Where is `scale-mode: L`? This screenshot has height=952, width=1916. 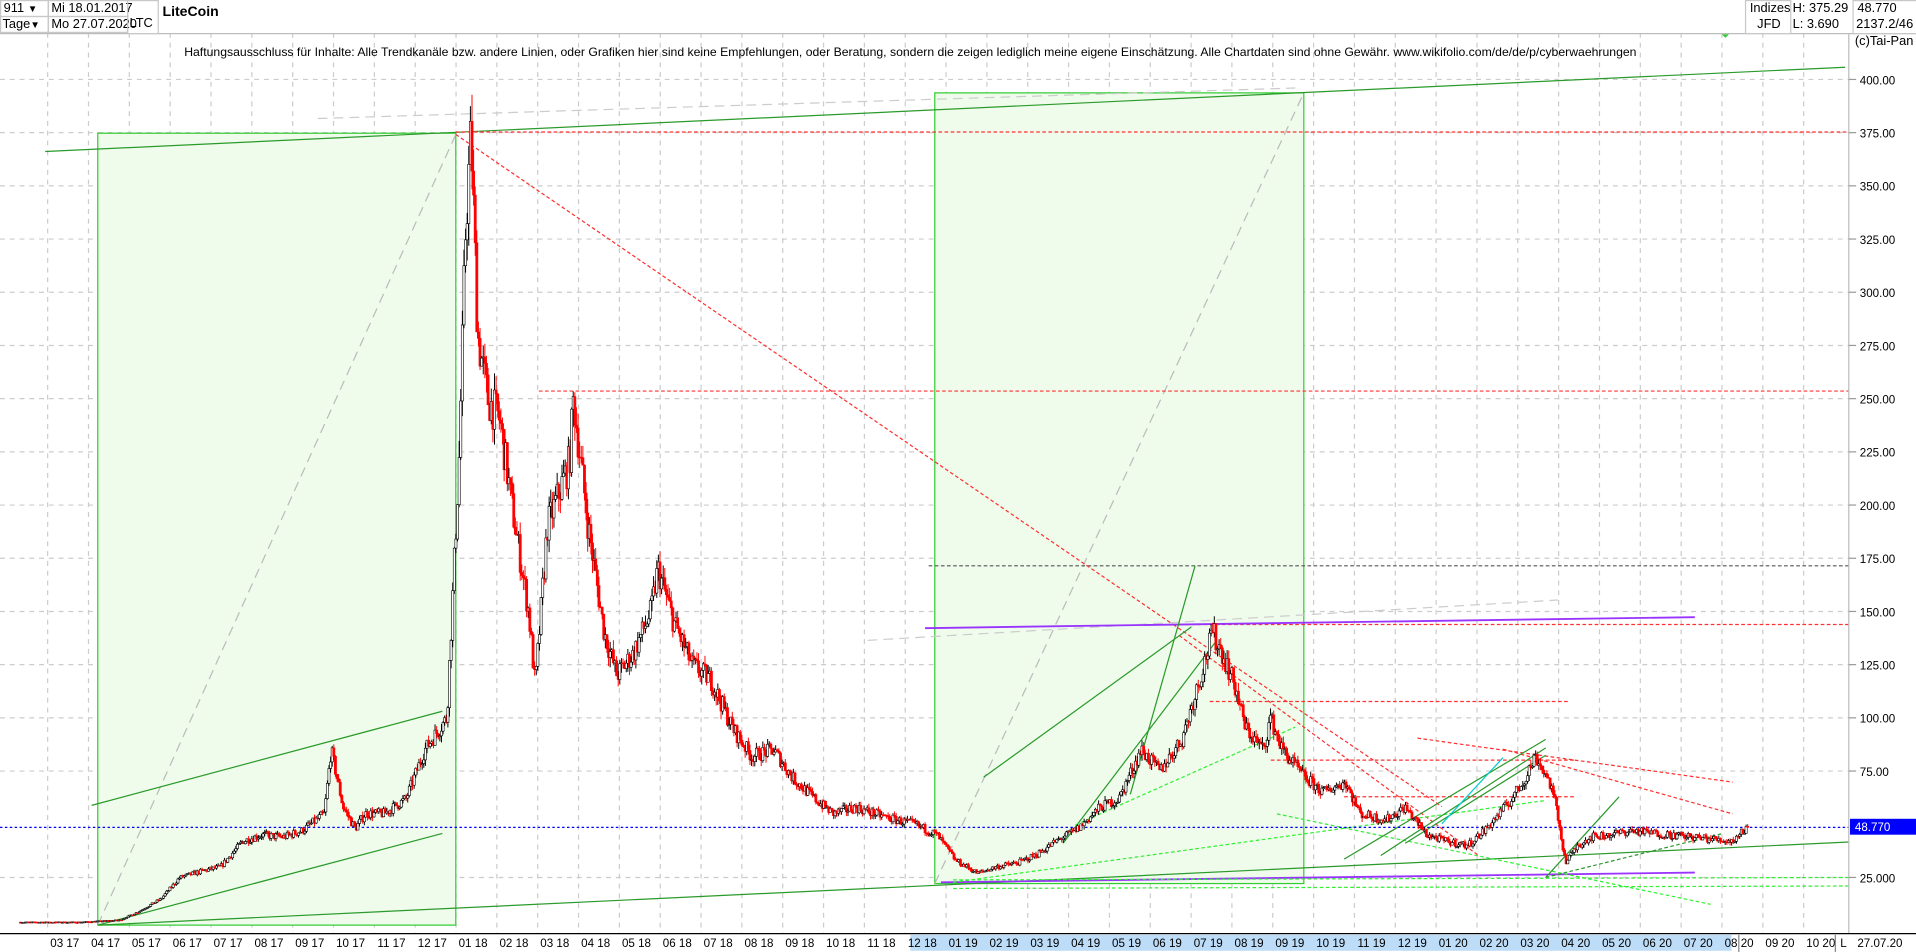 scale-mode: L is located at coordinates (1843, 943).